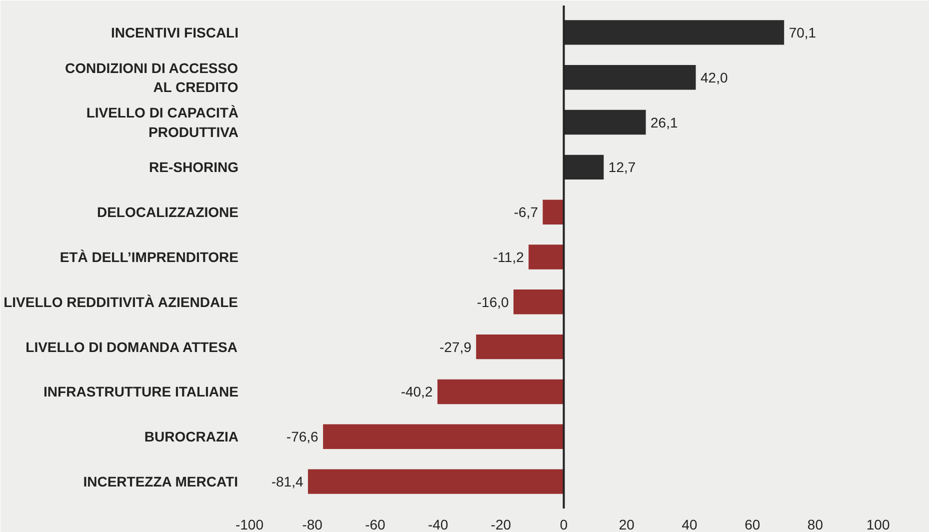 This screenshot has width=929, height=532. Describe the element at coordinates (438, 524) in the screenshot. I see `x-tick-label: -40` at that location.